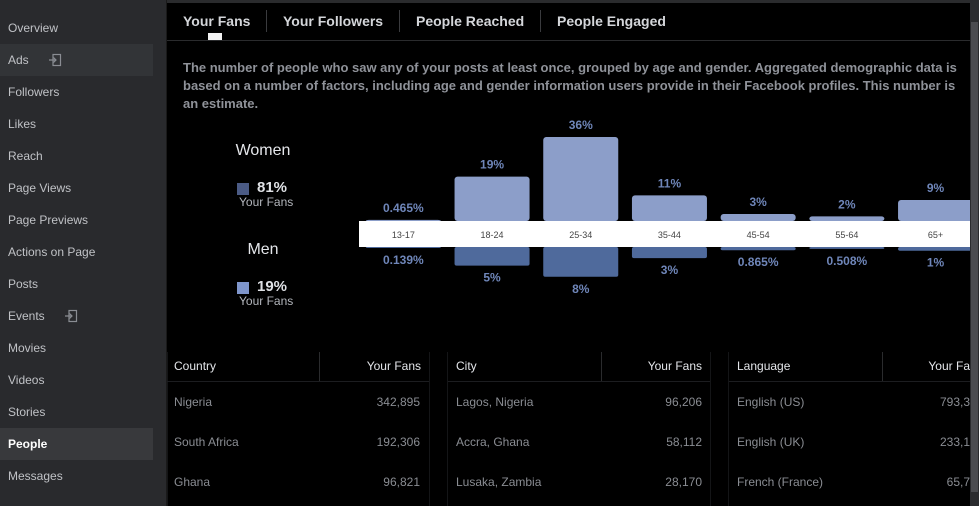 Image resolution: width=979 pixels, height=506 pixels. Describe the element at coordinates (580, 235) in the screenshot. I see `age-tick-label: 25-34` at that location.